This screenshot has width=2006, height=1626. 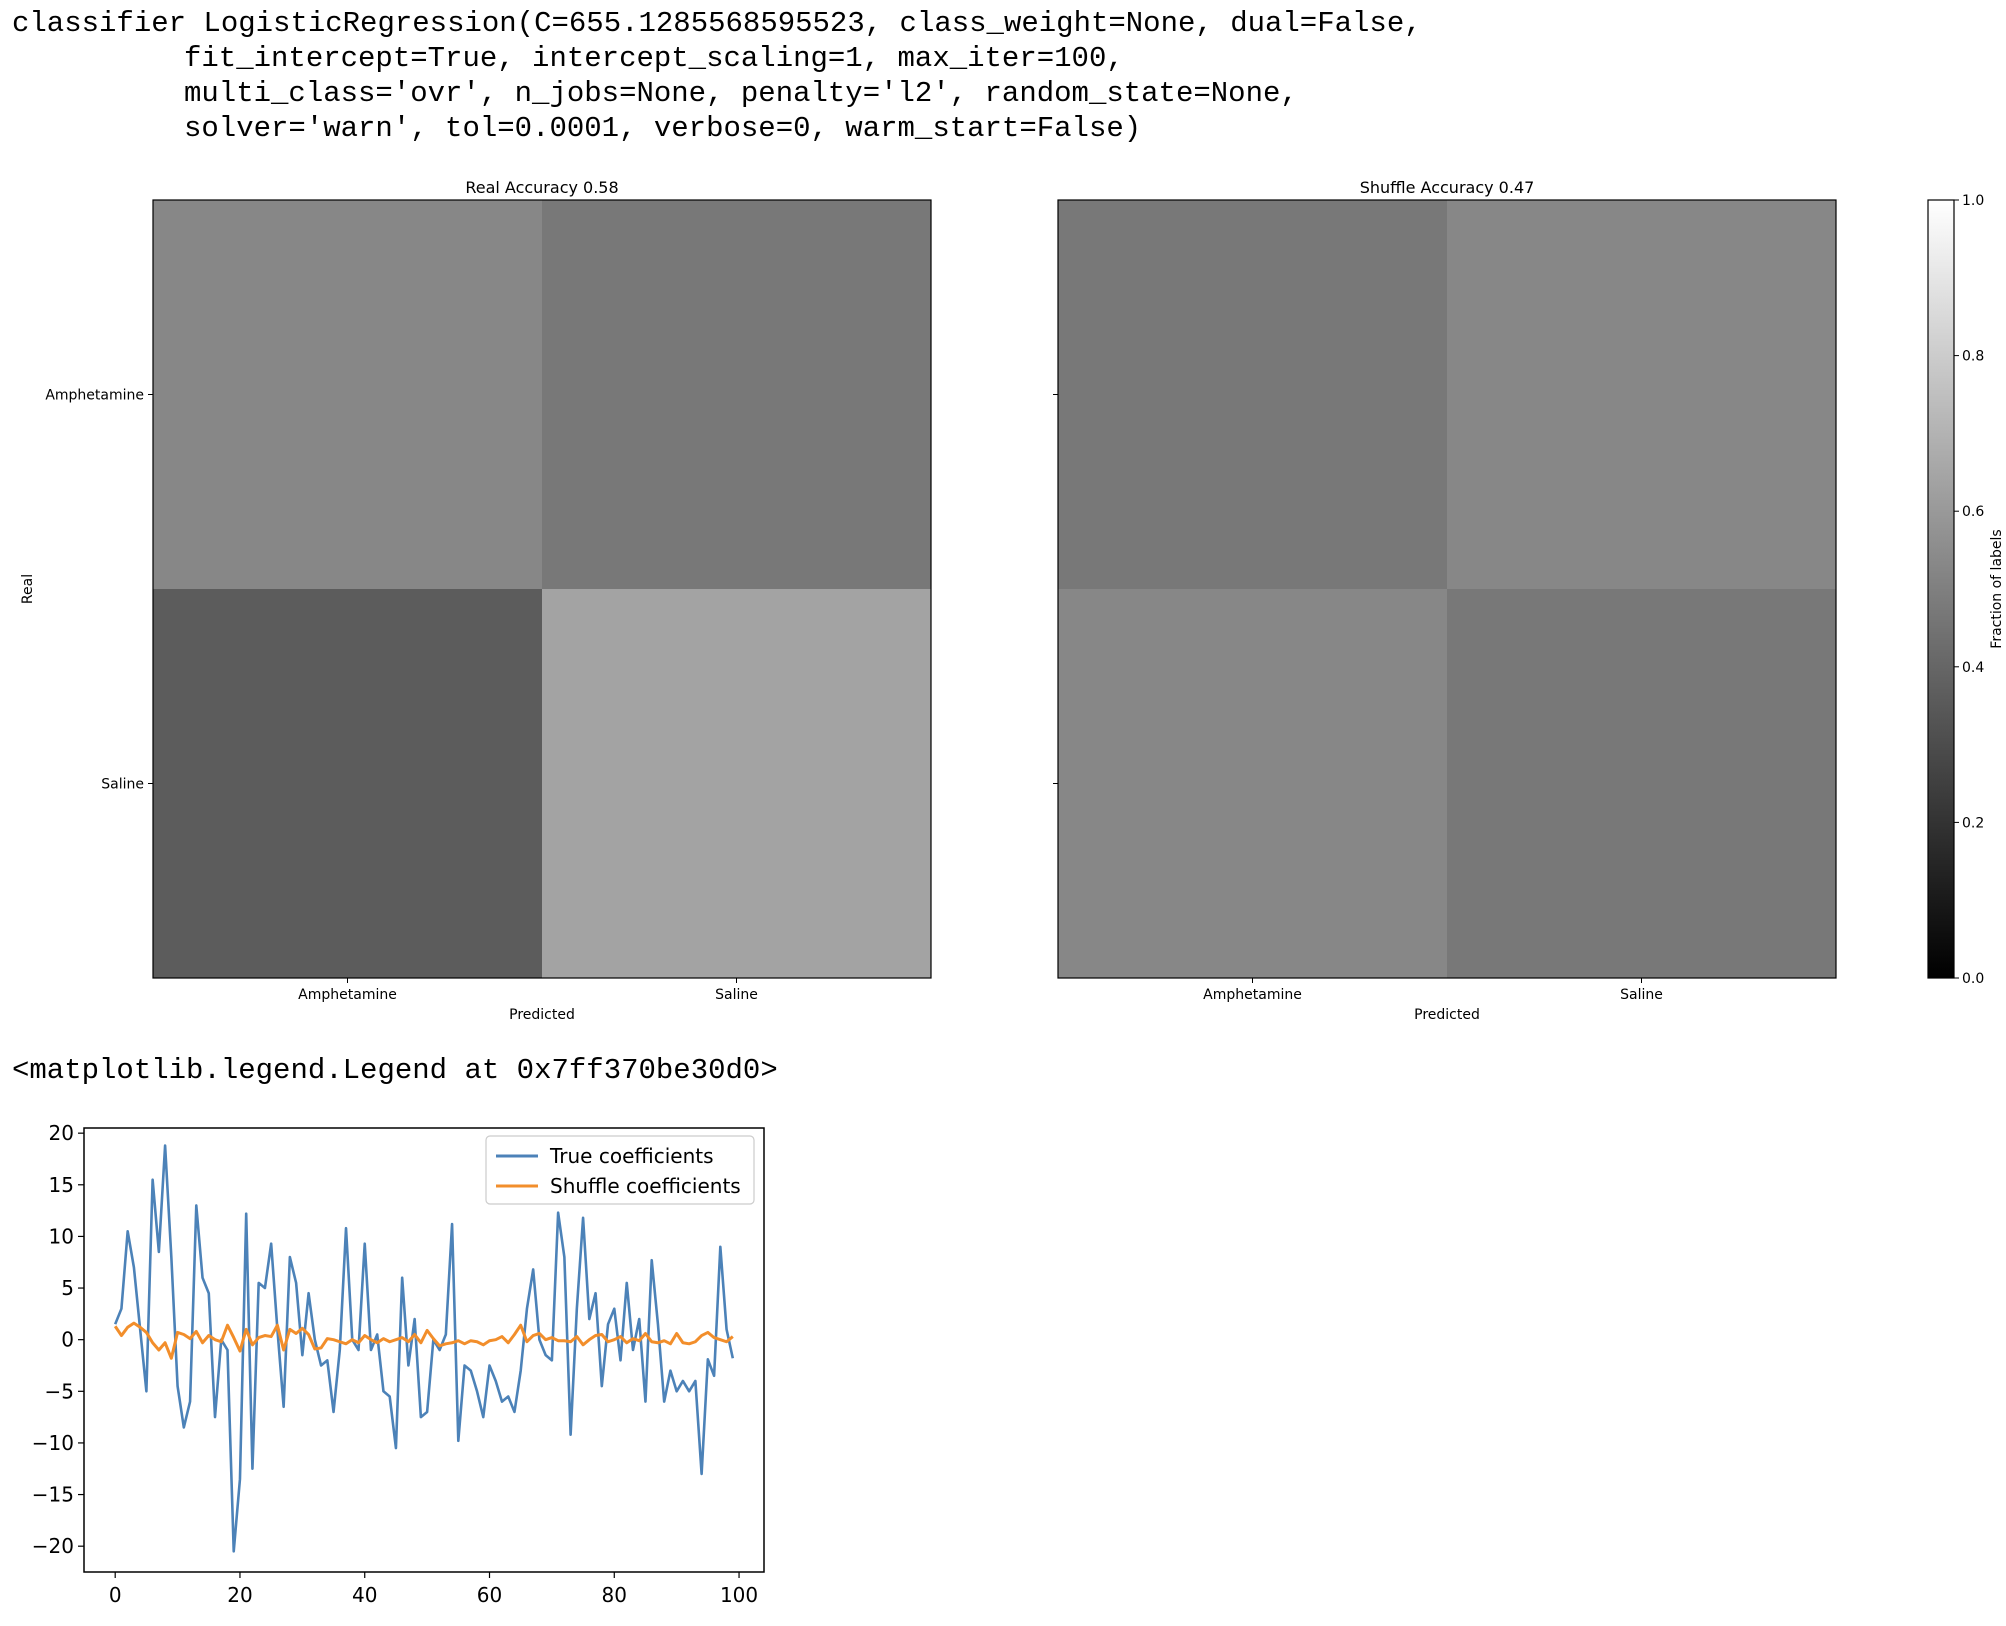 I want to click on y-tick-label: 20, so click(x=61, y=1133).